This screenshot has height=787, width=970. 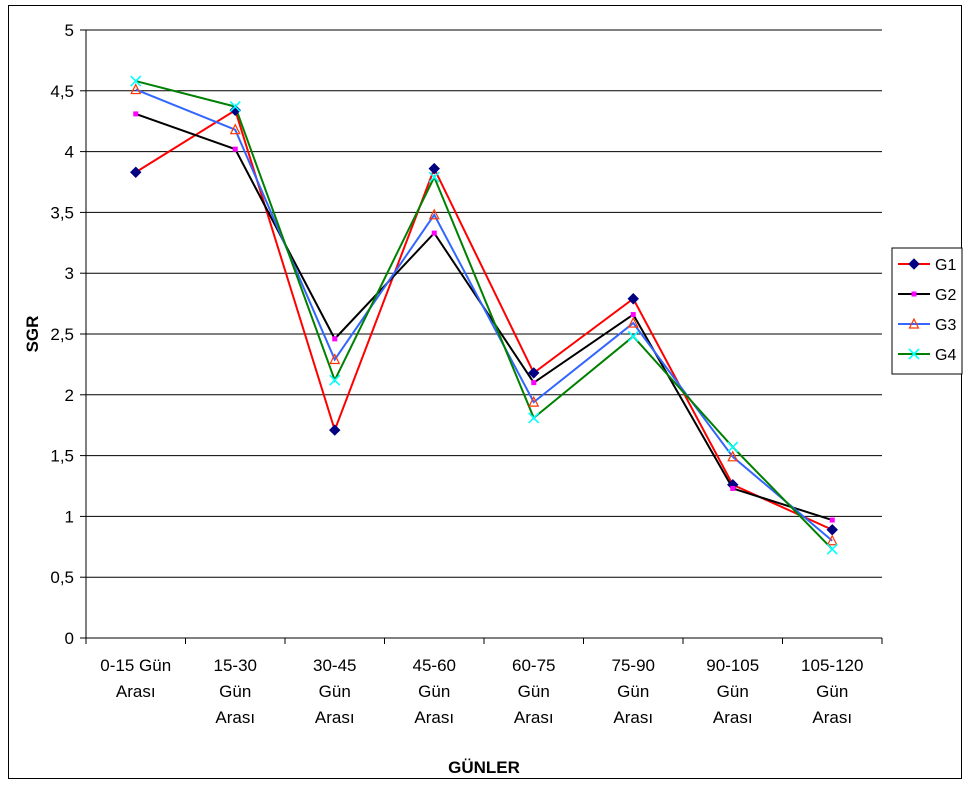 What do you see at coordinates (434, 691) in the screenshot?
I see `x-tick-label: 45-60 Gün Arası` at bounding box center [434, 691].